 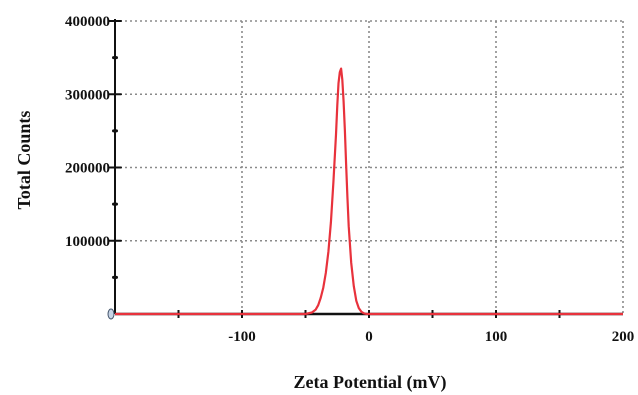 What do you see at coordinates (87, 242) in the screenshot?
I see `y-tick-label-0: 100000` at bounding box center [87, 242].